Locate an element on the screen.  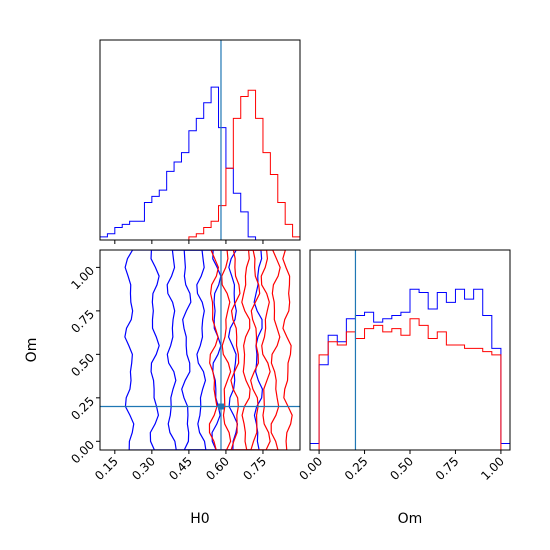
om-histogram-ticks: 0.00 0.25 0.50 0.75 1.00 is located at coordinates (401, 466).